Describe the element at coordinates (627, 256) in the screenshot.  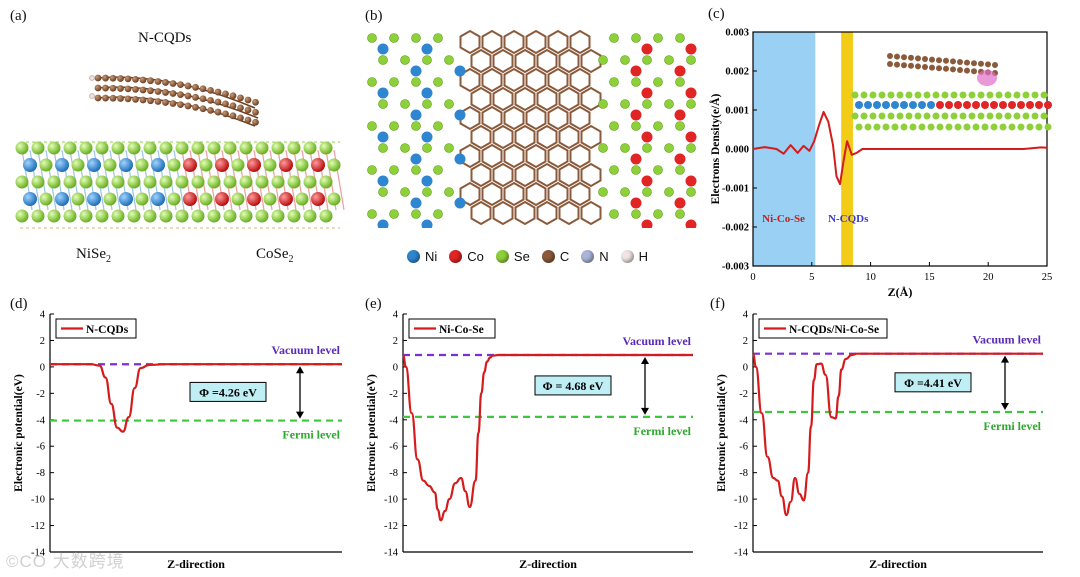
I see `h-atom-swatch` at that location.